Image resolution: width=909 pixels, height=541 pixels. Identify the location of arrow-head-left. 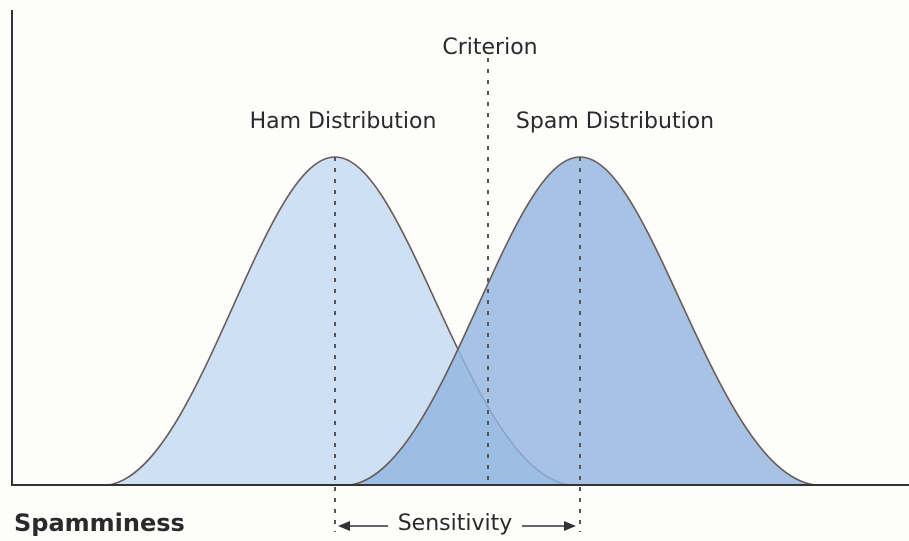
(344, 526).